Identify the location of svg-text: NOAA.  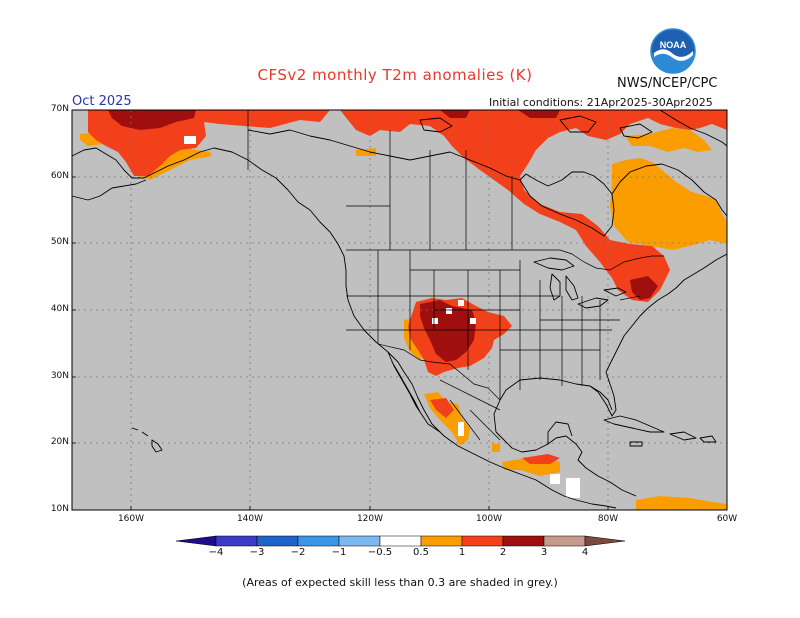
(673, 45).